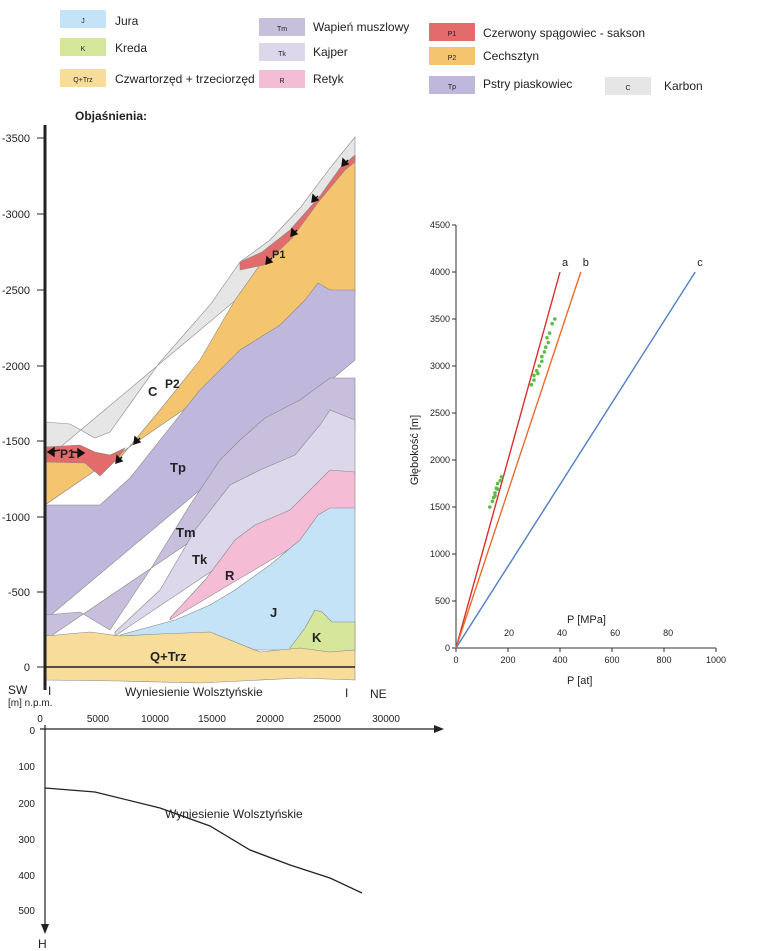 The width and height of the screenshot is (764, 951). I want to click on label-kajper: Tk, so click(200, 559).